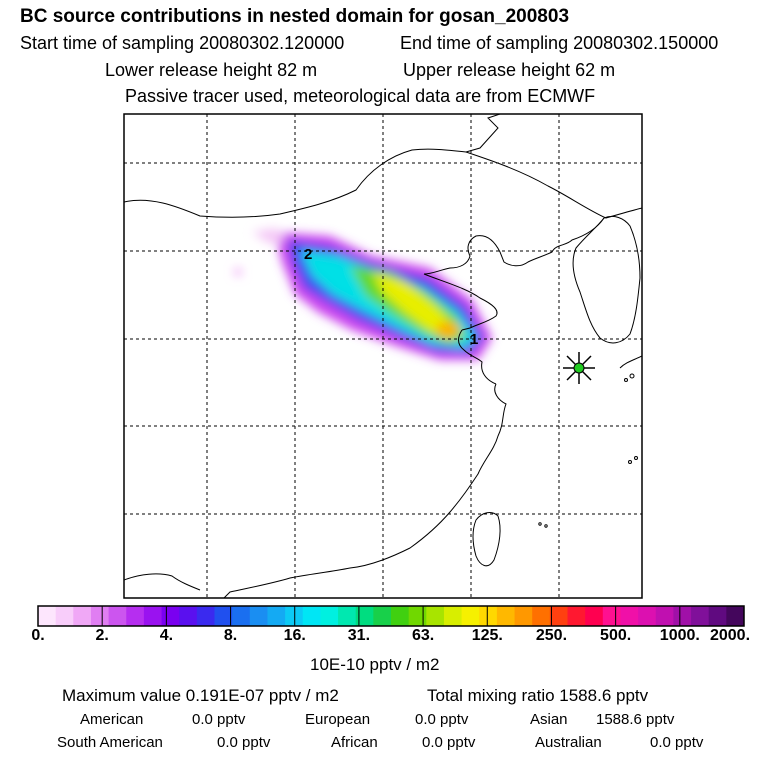  What do you see at coordinates (448, 330) in the screenshot?
I see `plume-orange-core` at bounding box center [448, 330].